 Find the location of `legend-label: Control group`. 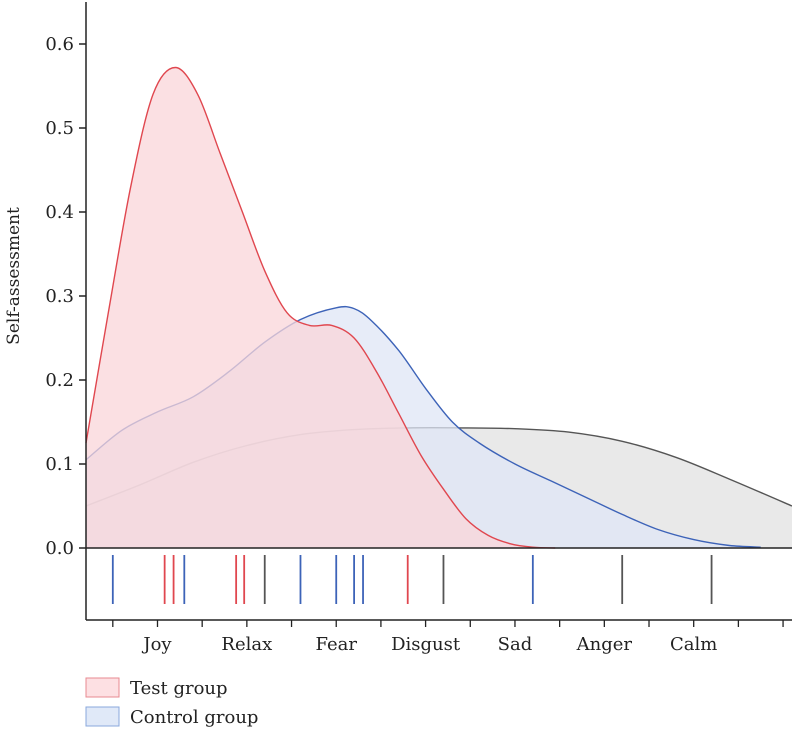

legend-label: Control group is located at coordinates (194, 717).